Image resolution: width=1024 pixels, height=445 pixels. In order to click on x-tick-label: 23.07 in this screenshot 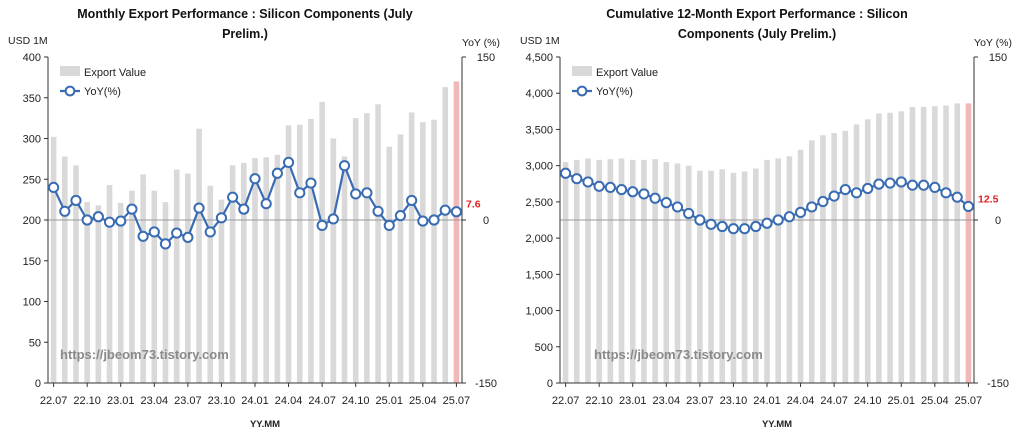, I will do `click(700, 401)`.